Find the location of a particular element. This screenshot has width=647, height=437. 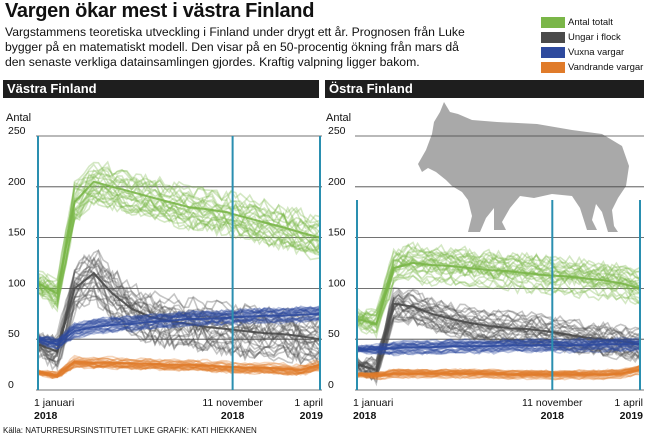

series-antal-totalt is located at coordinates (498, 290).